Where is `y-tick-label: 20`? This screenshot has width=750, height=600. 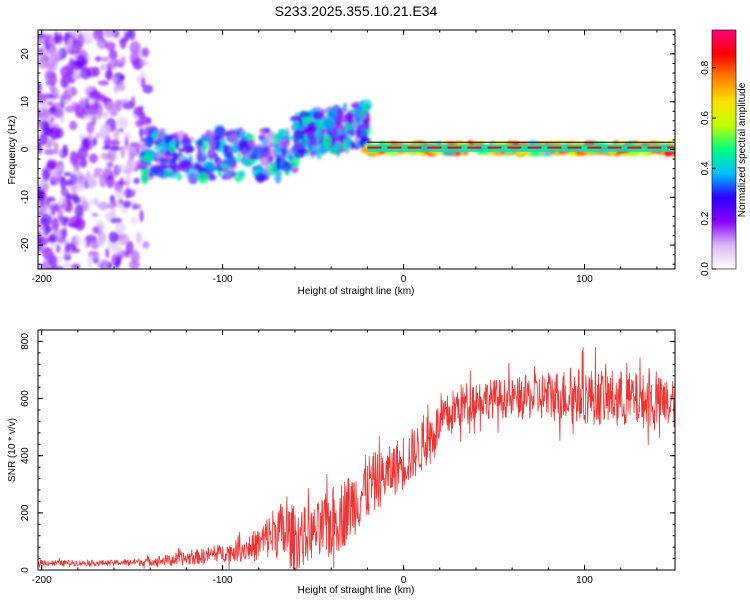
y-tick-label: 20 is located at coordinates (25, 54).